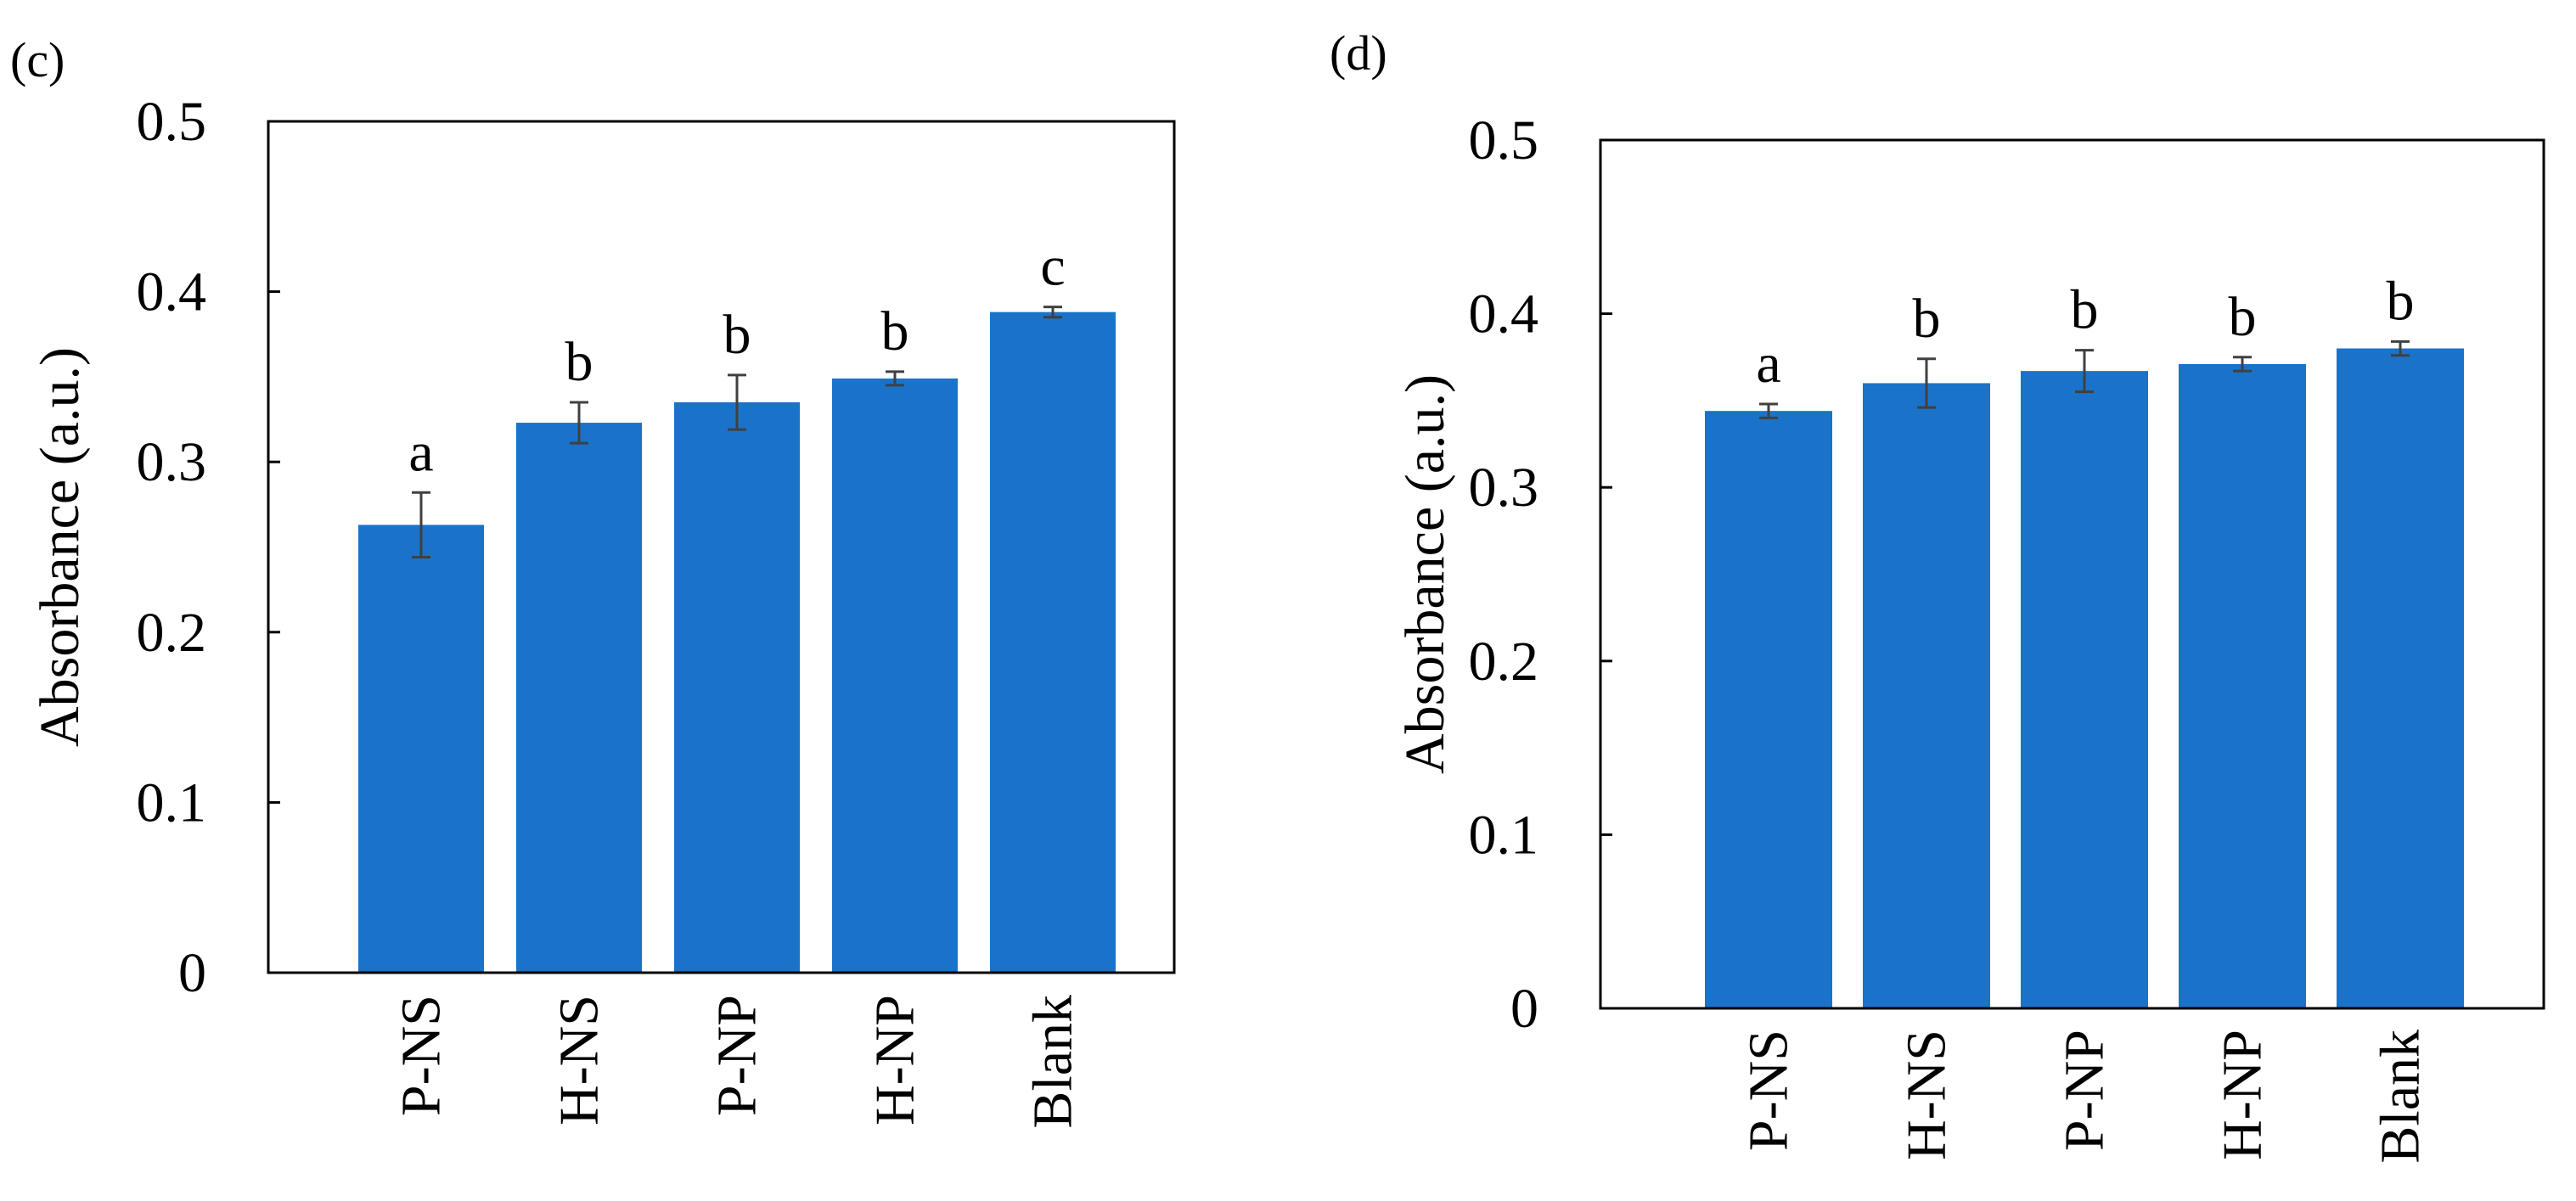 This screenshot has height=1201, width=2576. What do you see at coordinates (1358, 53) in the screenshot?
I see `panel-label: (d)` at bounding box center [1358, 53].